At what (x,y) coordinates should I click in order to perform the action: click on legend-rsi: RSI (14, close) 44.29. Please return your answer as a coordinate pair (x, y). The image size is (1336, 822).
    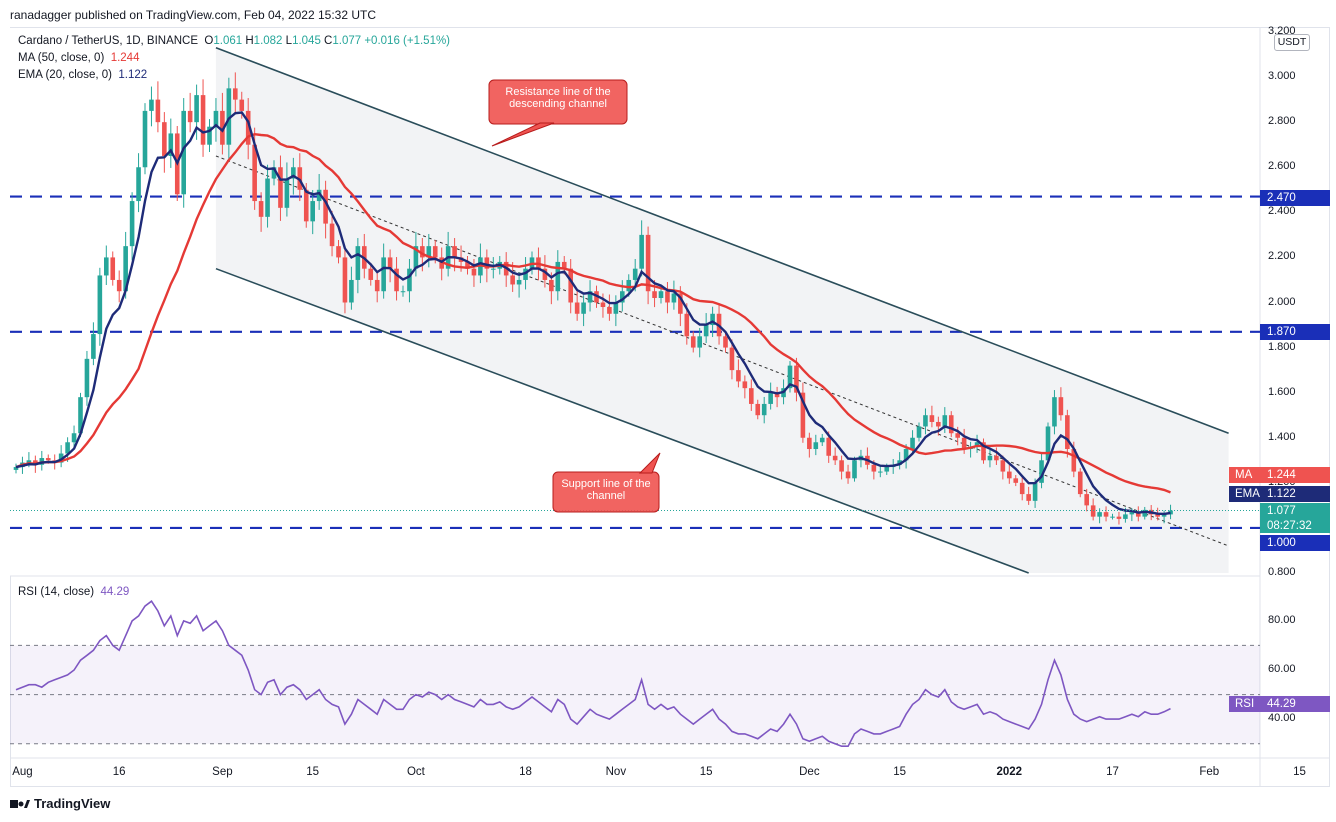
    Looking at the image, I should click on (73, 592).